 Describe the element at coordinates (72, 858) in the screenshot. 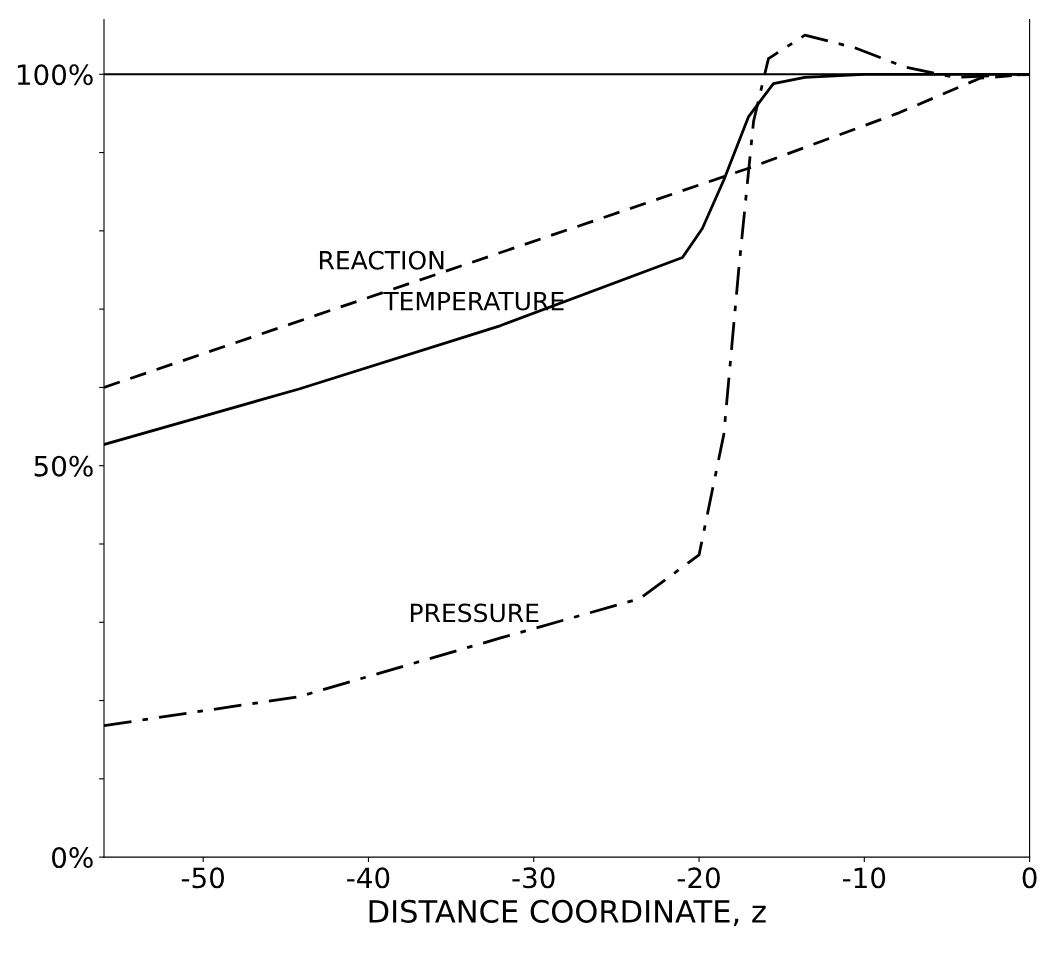

I see `y-tick-label: 0%` at that location.